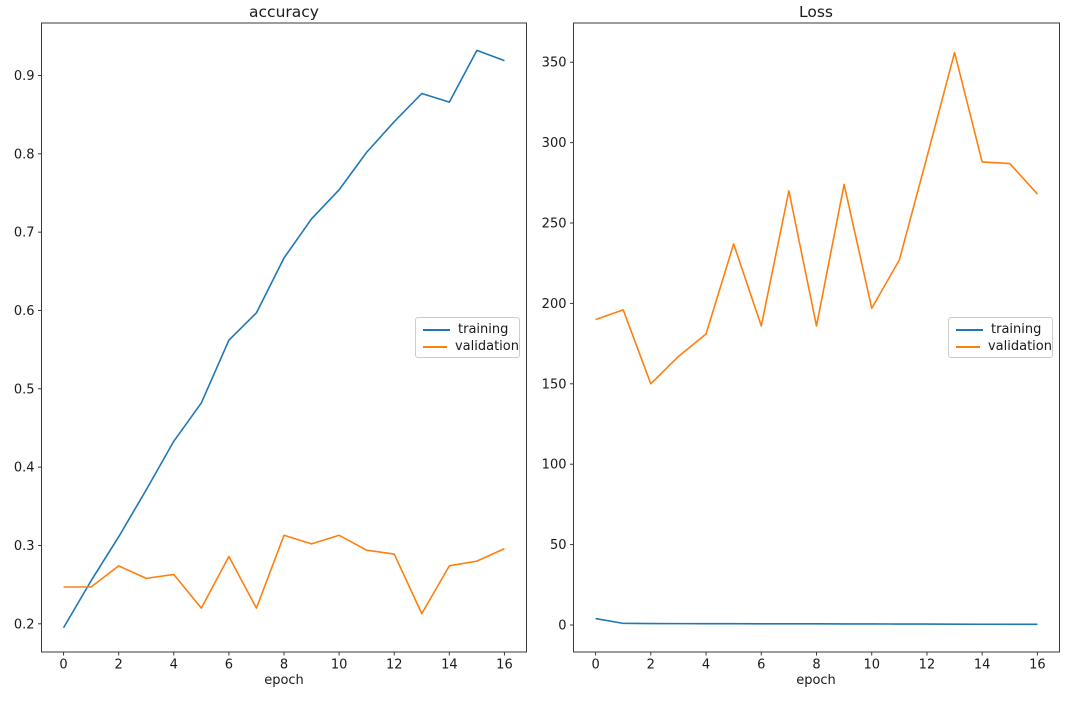 Image resolution: width=1084 pixels, height=705 pixels. I want to click on y-tick-label: 150, so click(554, 384).